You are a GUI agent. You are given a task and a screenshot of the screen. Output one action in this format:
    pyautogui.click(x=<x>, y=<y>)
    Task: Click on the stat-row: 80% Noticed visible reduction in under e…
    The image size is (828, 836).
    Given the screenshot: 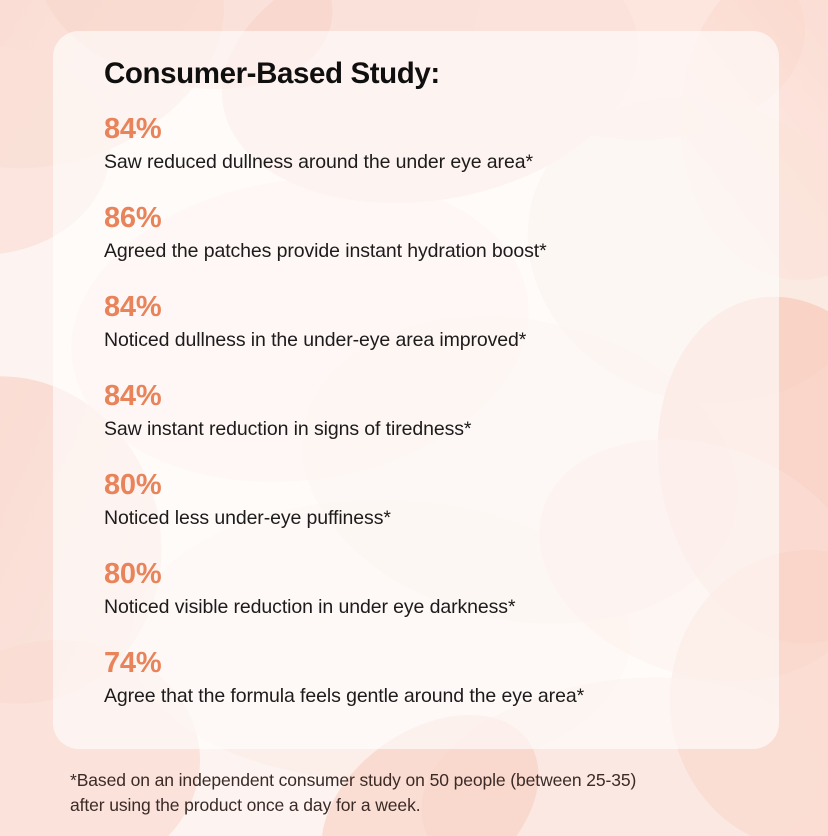 What is the action you would take?
    pyautogui.click(x=434, y=603)
    